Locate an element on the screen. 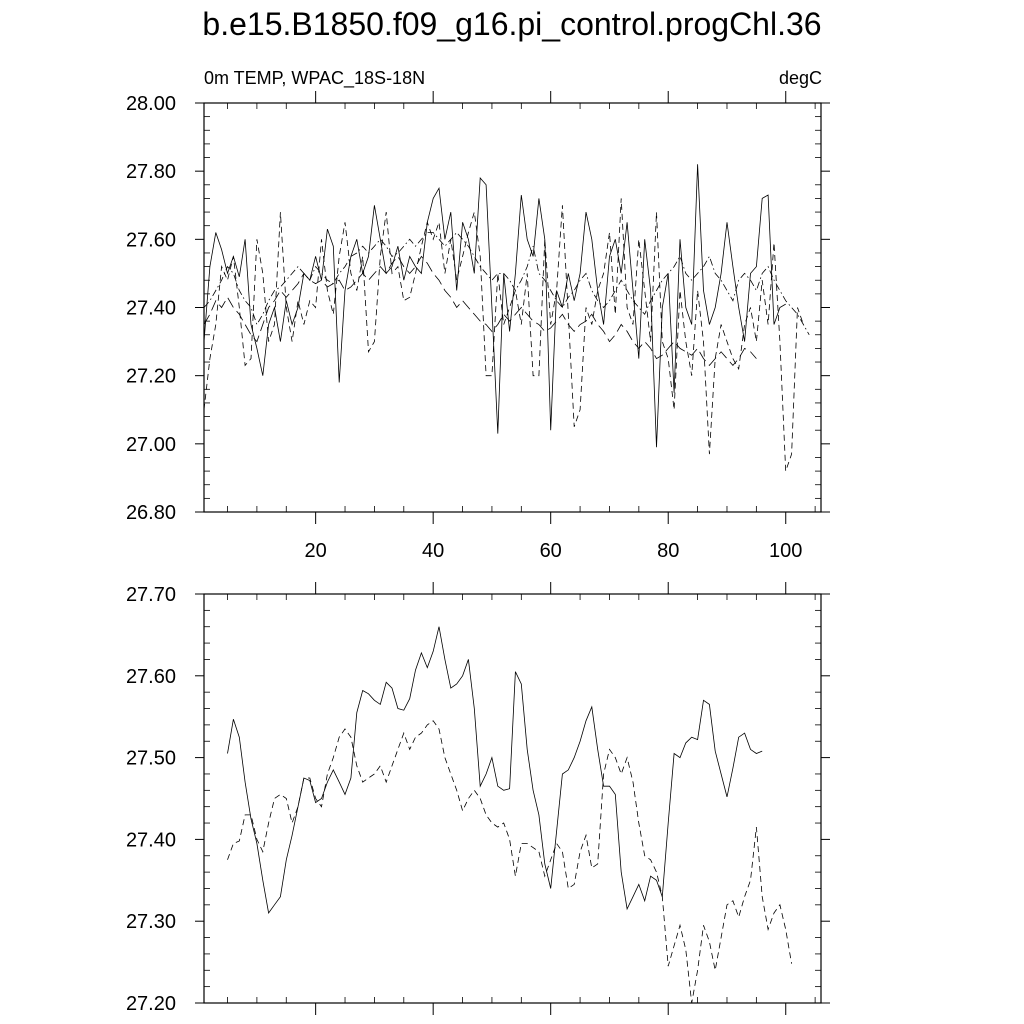 Image resolution: width=1024 pixels, height=1024 pixels. x-tick-label: 100 is located at coordinates (785, 551).